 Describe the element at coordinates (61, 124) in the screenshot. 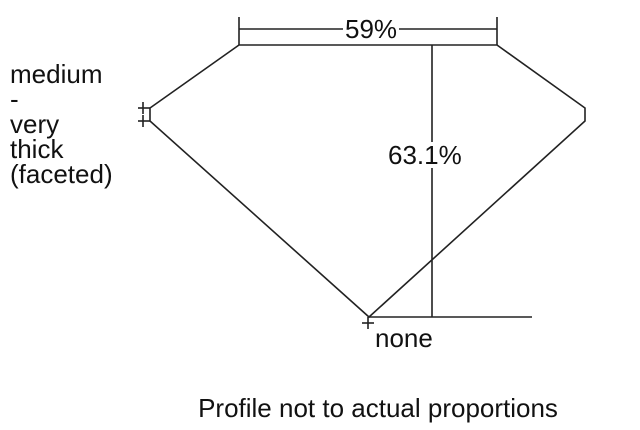

I see `girdle-label: medium - very thick (faceted)` at that location.